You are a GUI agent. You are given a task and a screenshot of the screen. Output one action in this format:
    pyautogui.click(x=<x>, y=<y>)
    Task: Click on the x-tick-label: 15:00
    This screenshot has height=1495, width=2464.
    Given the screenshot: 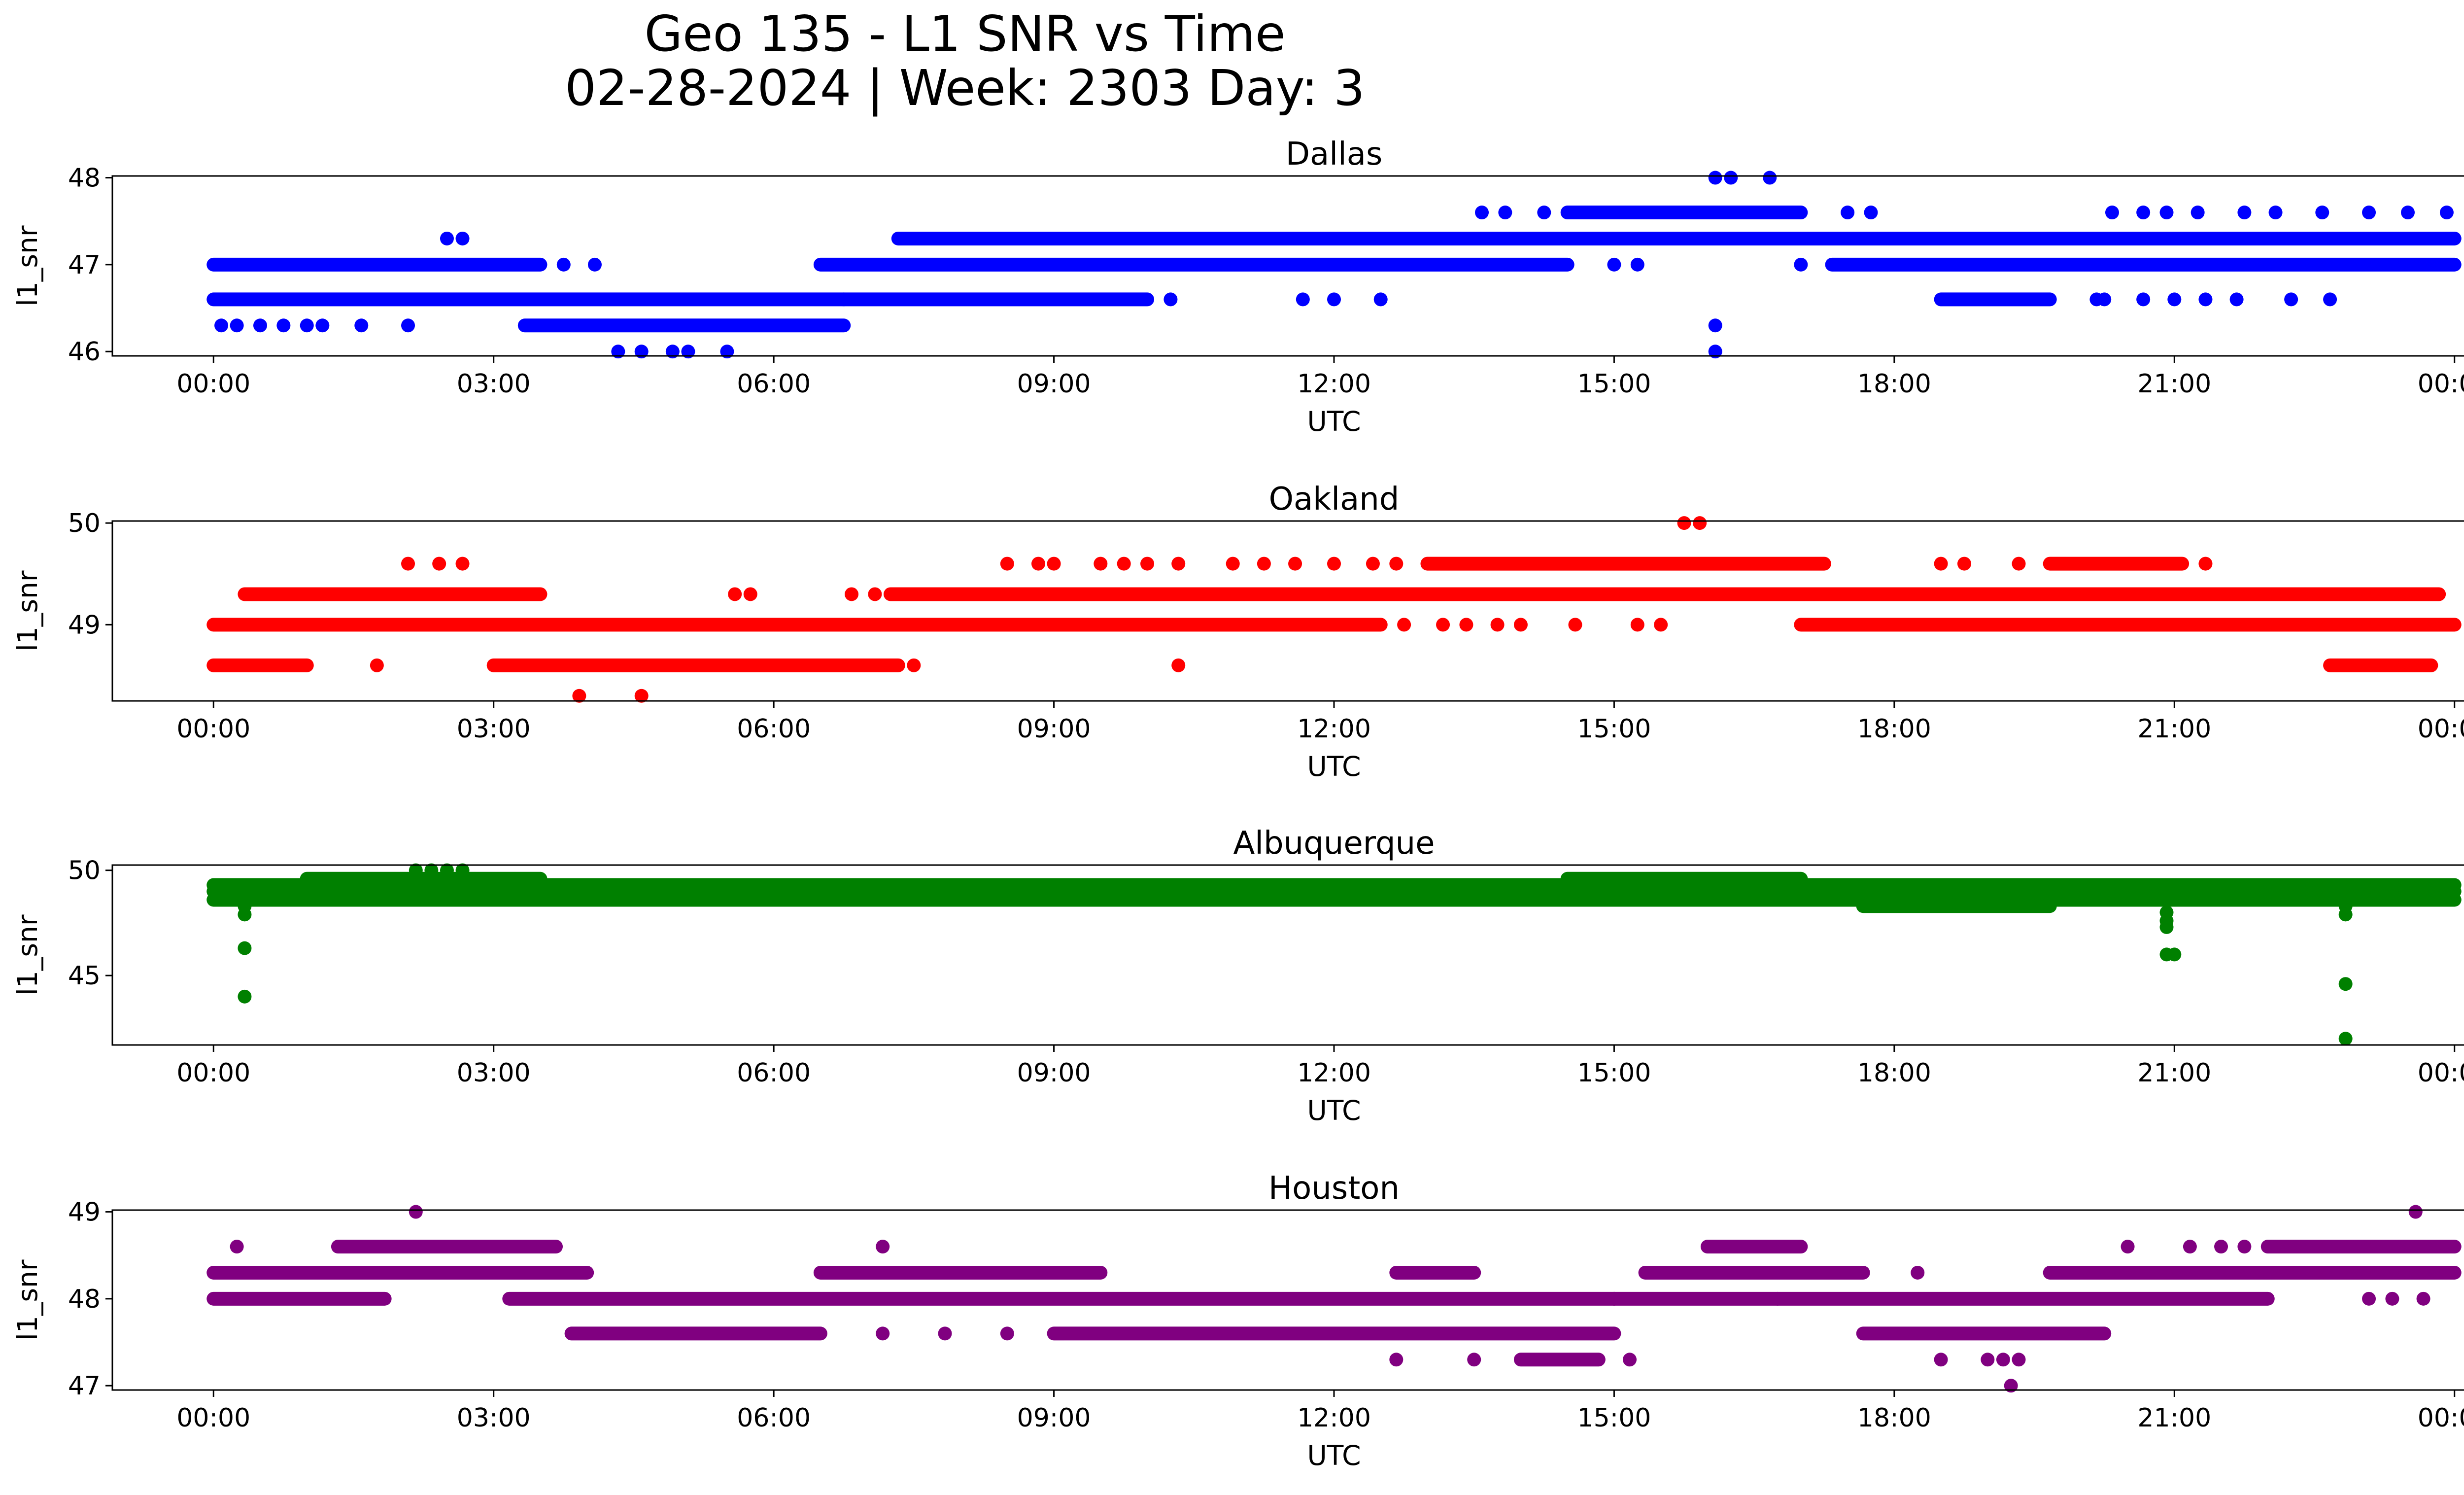 What is the action you would take?
    pyautogui.click(x=1614, y=729)
    